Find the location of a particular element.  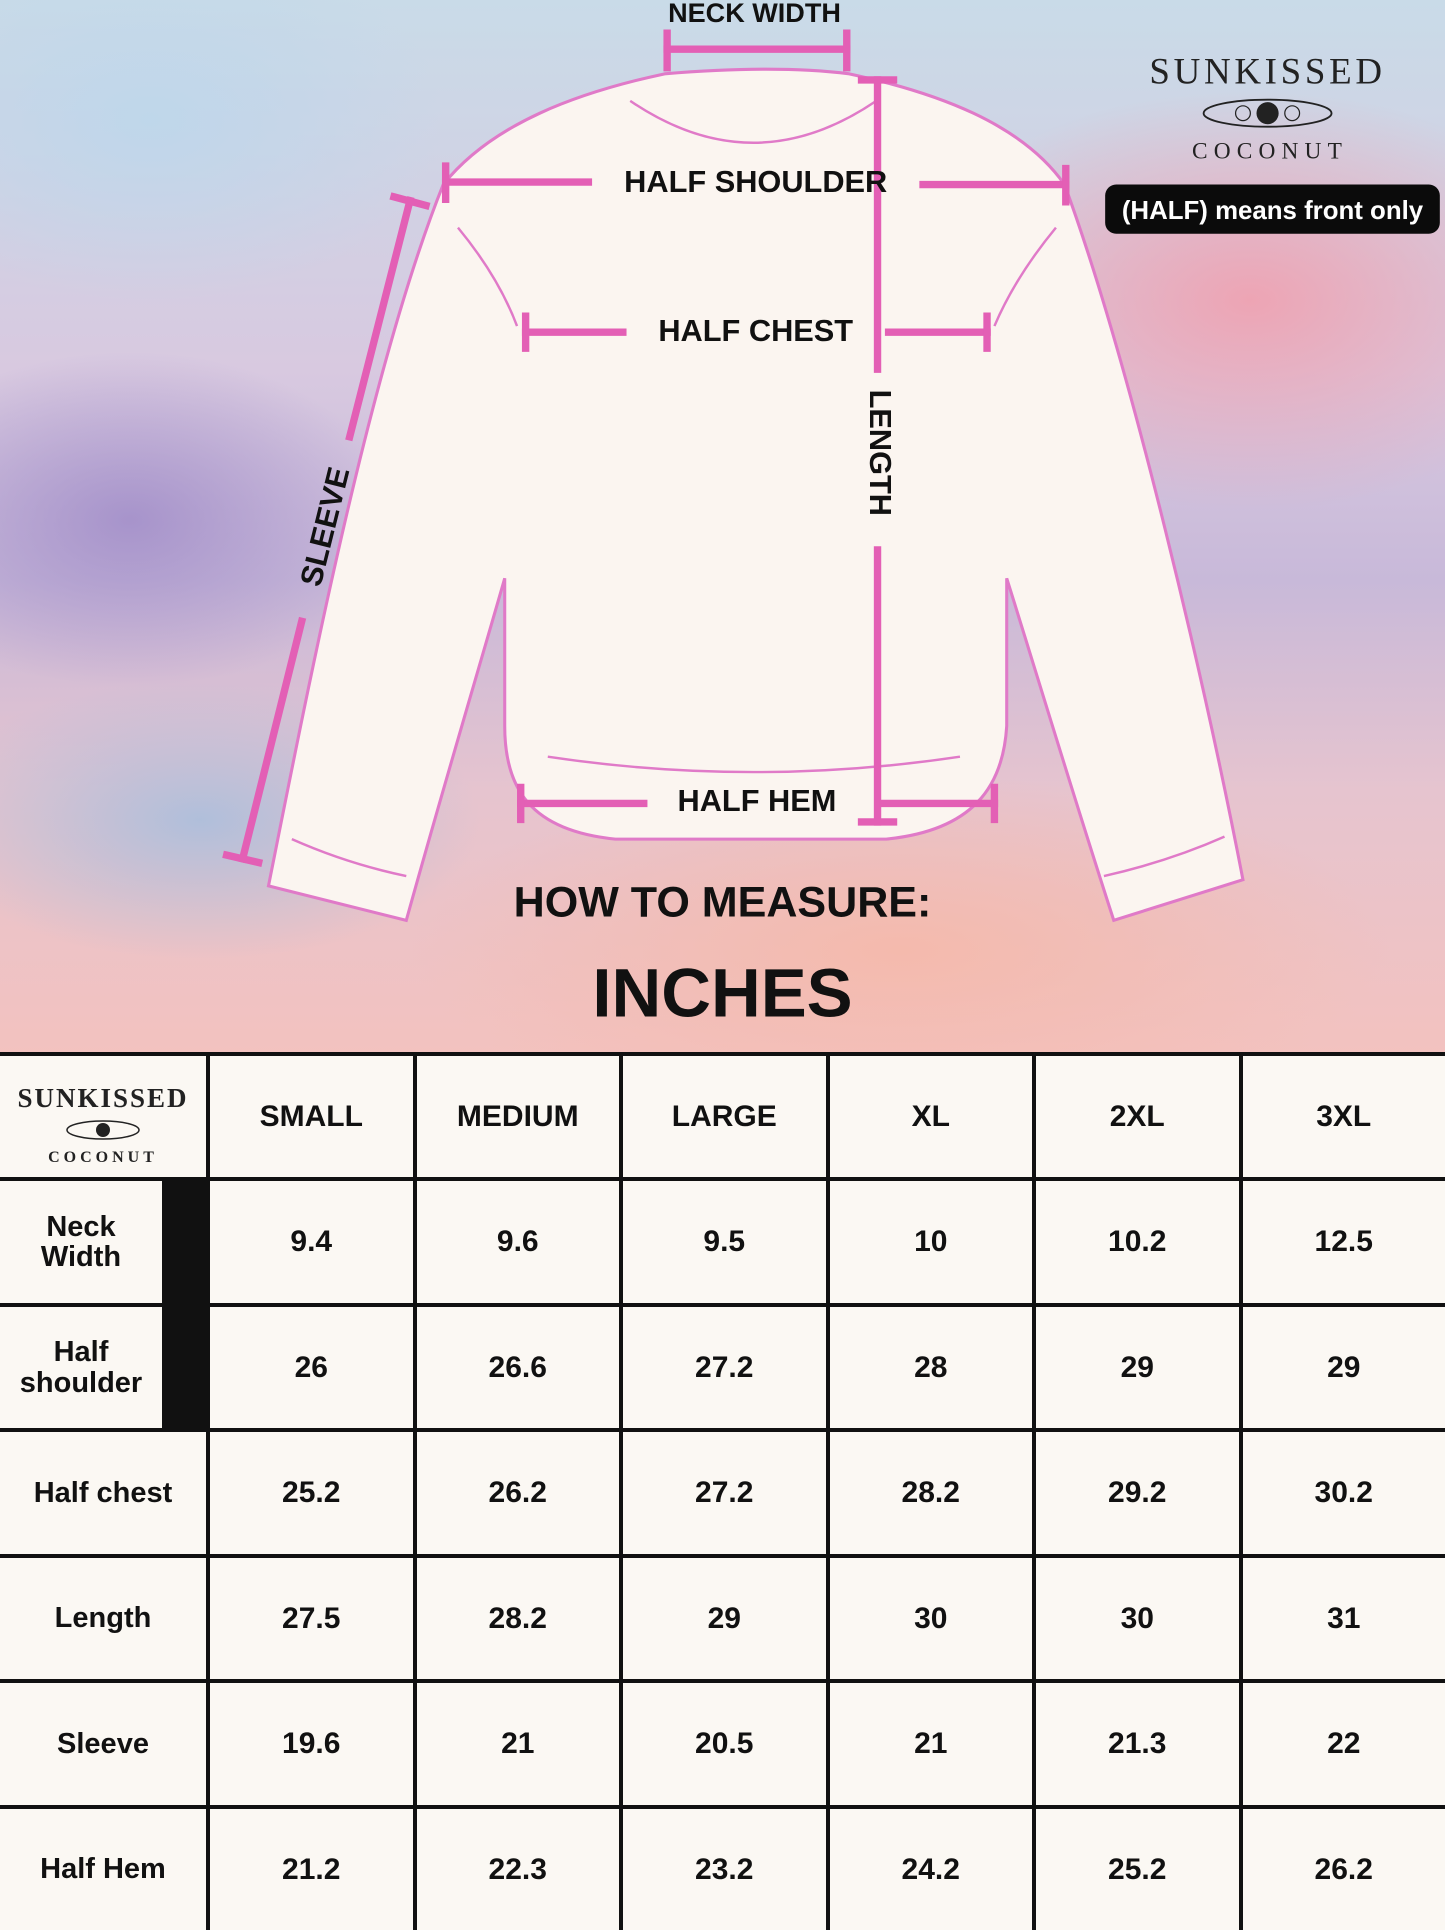

brand-logo: SUNKISSED COCONUT is located at coordinates (1267, 108).